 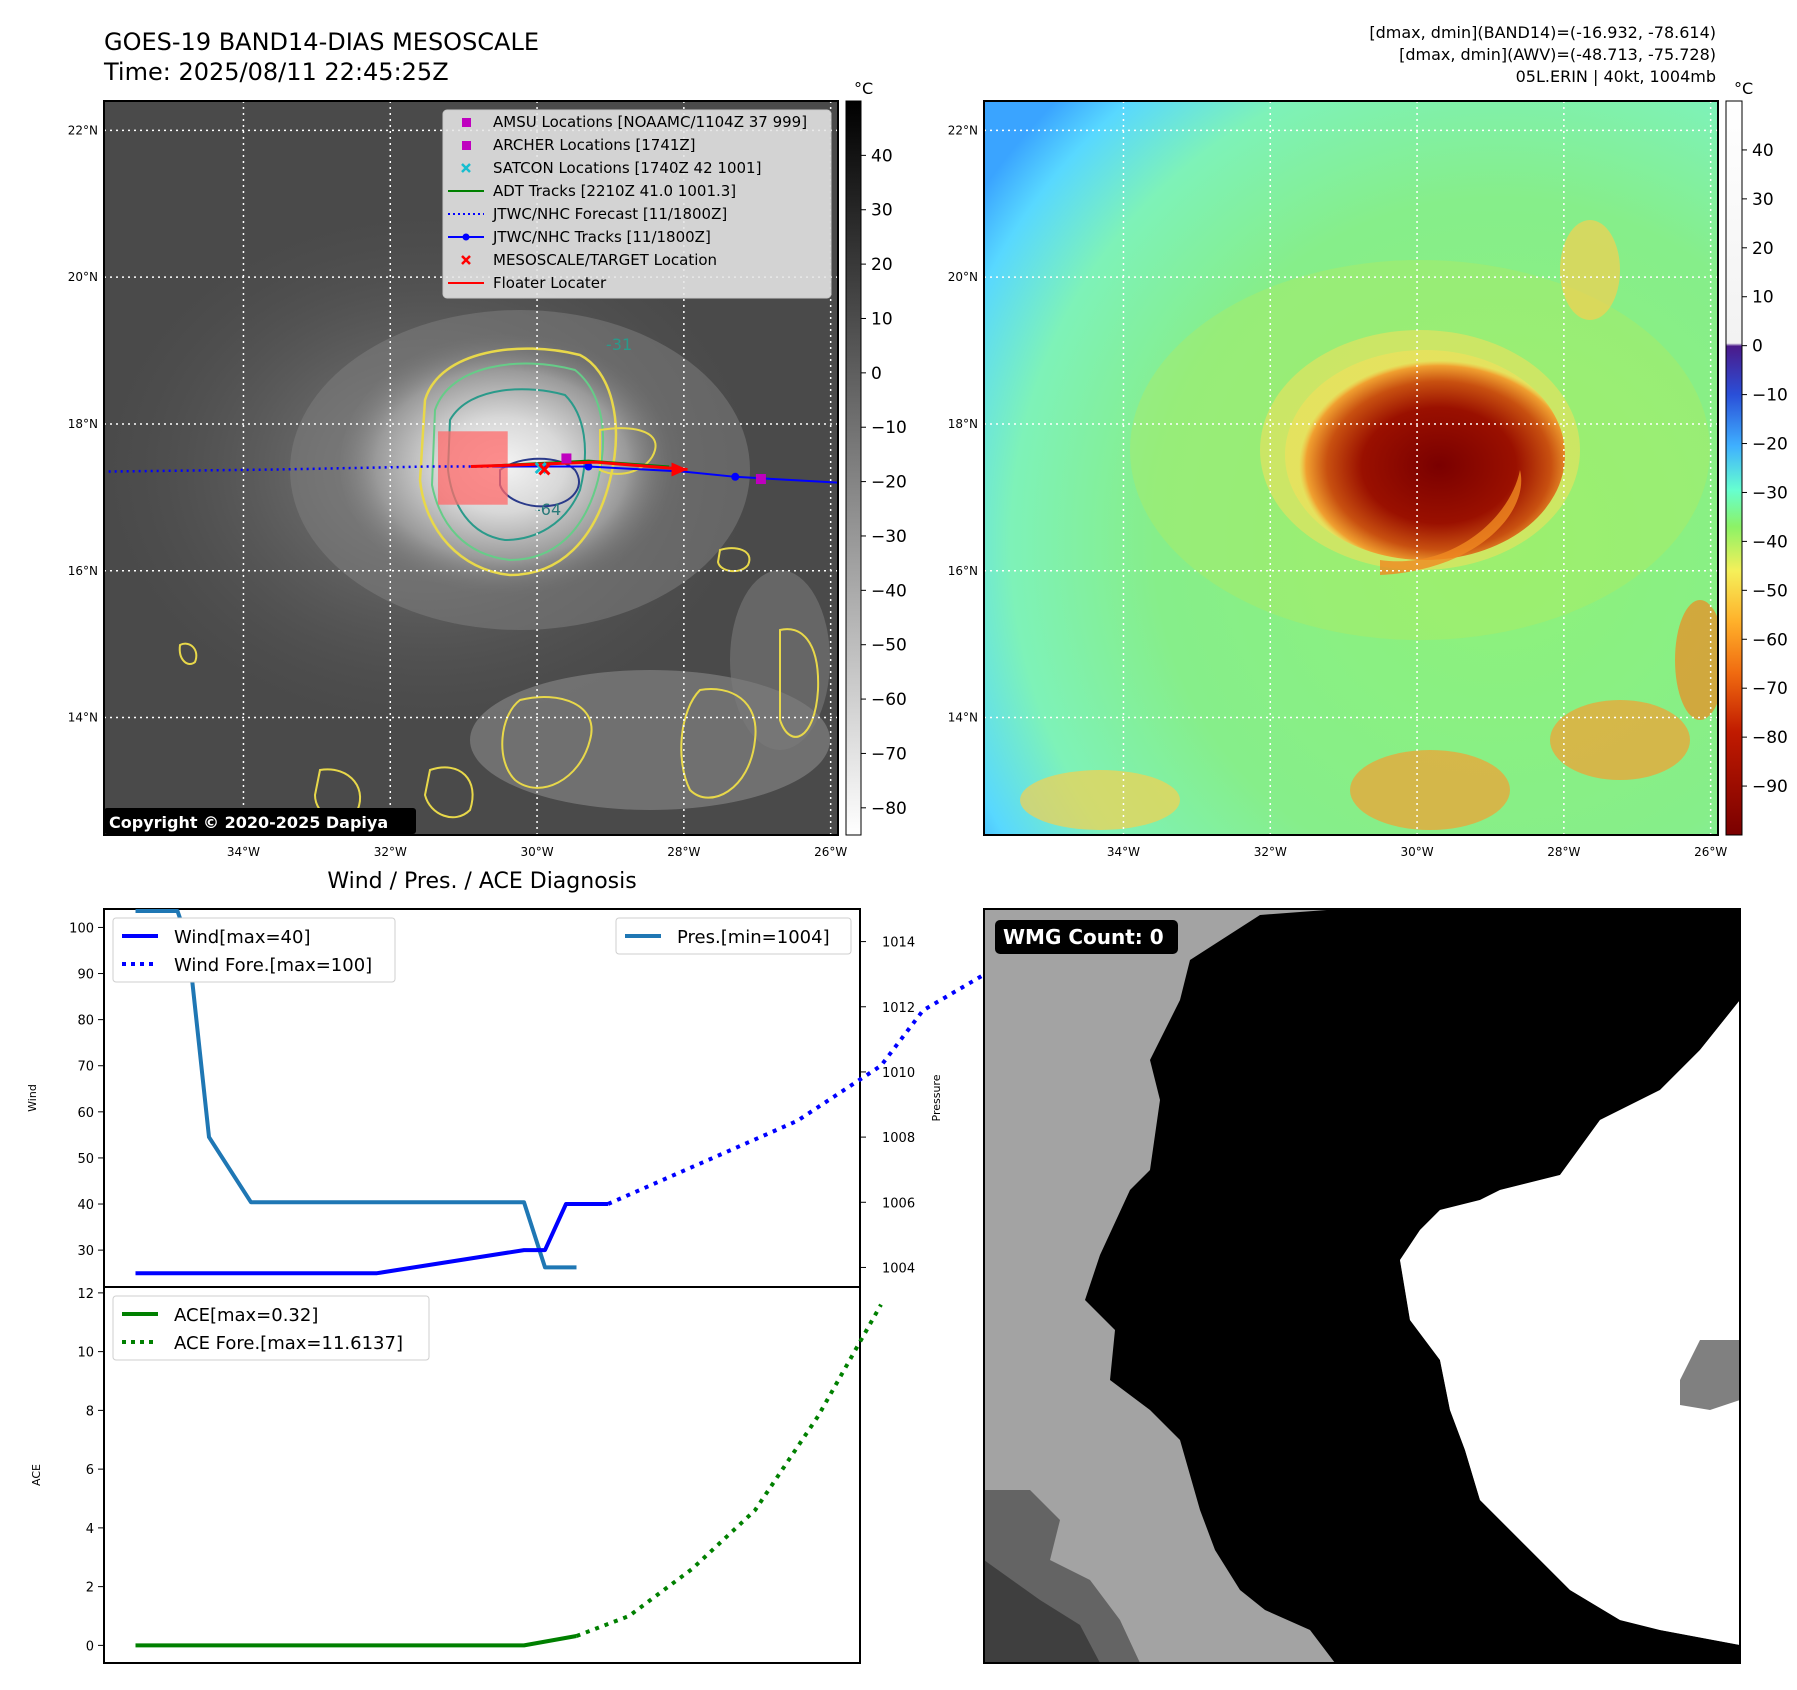 What do you see at coordinates (1590, 270) in the screenshot?
I see `ne-convection` at bounding box center [1590, 270].